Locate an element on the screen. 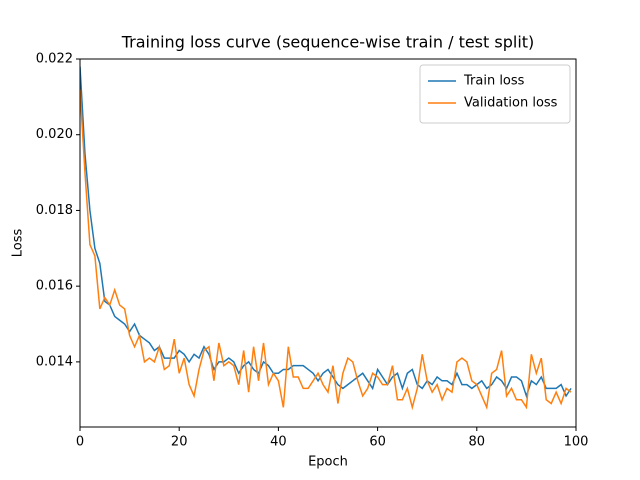  y-tick-label: 0.020 is located at coordinates (54, 134).